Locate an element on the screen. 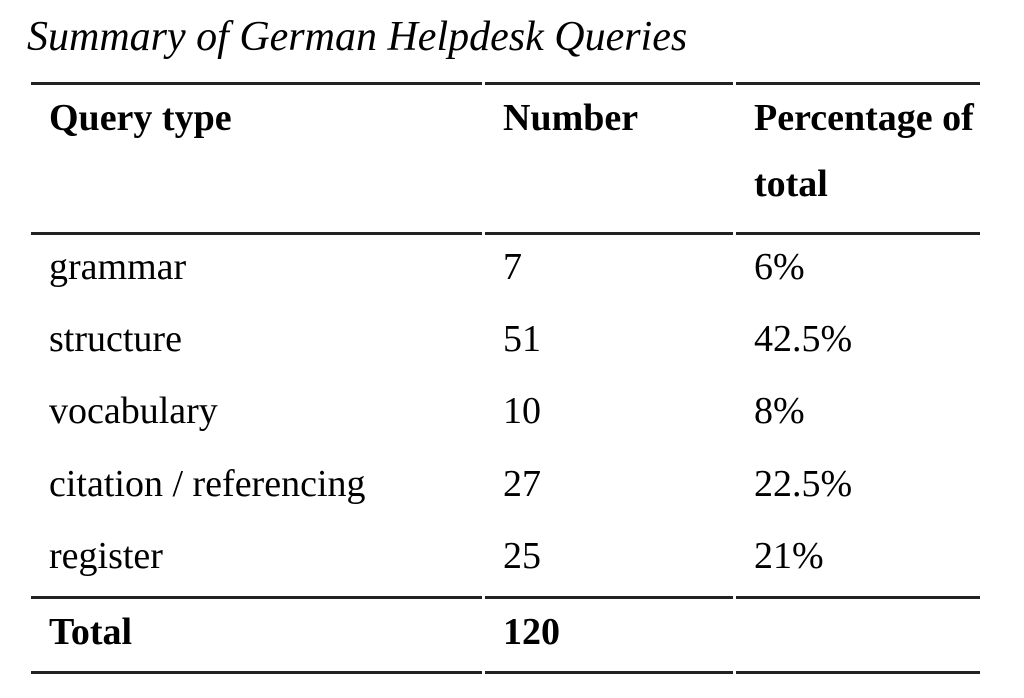  total-row: Total 120 is located at coordinates (505, 634).